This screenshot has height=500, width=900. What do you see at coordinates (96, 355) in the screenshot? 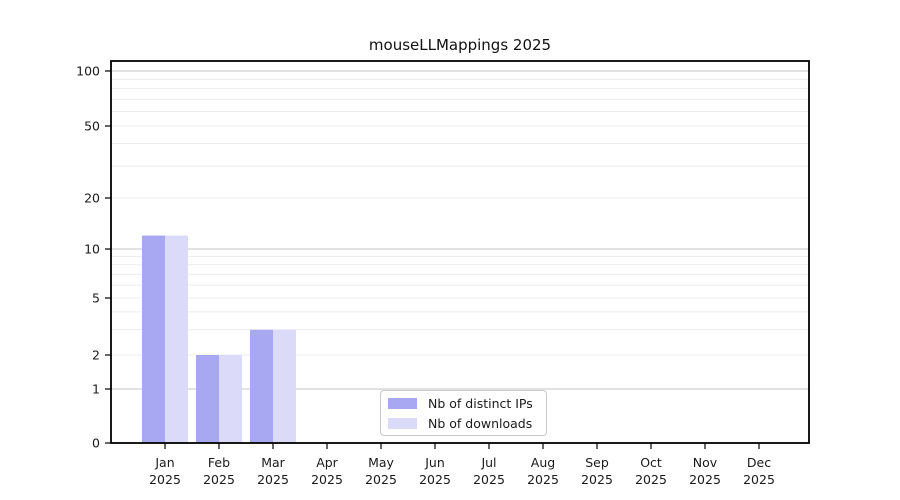
I see `y-tick-label: 2` at bounding box center [96, 355].